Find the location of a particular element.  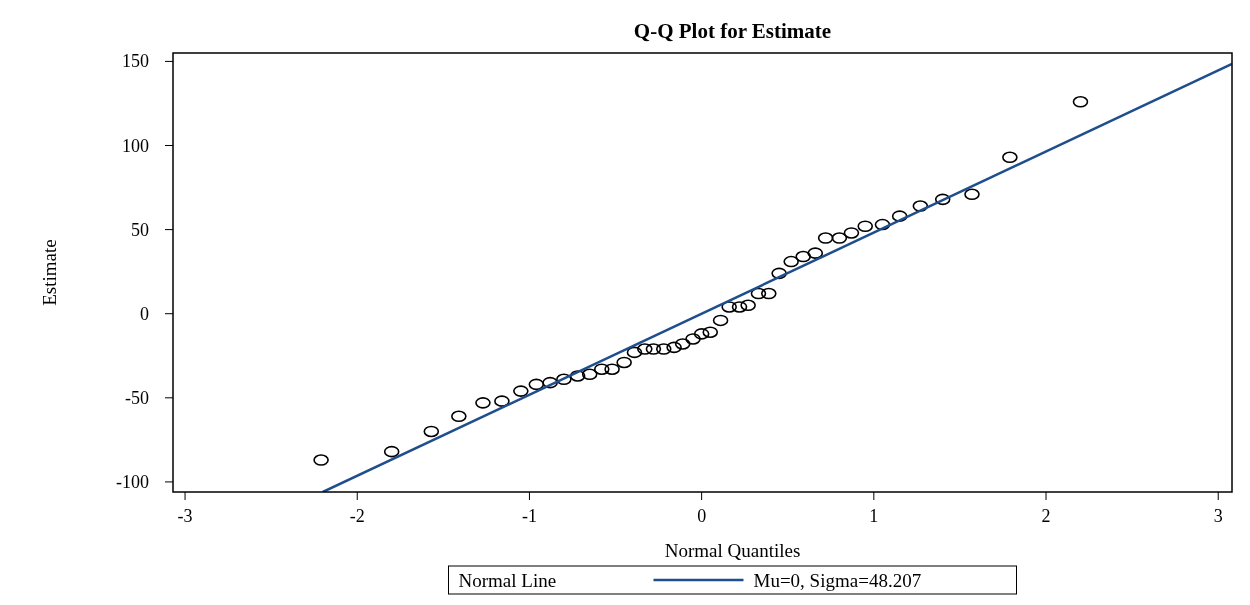

chart-title: Q-Q Plot for Estimate is located at coordinates (732, 31).